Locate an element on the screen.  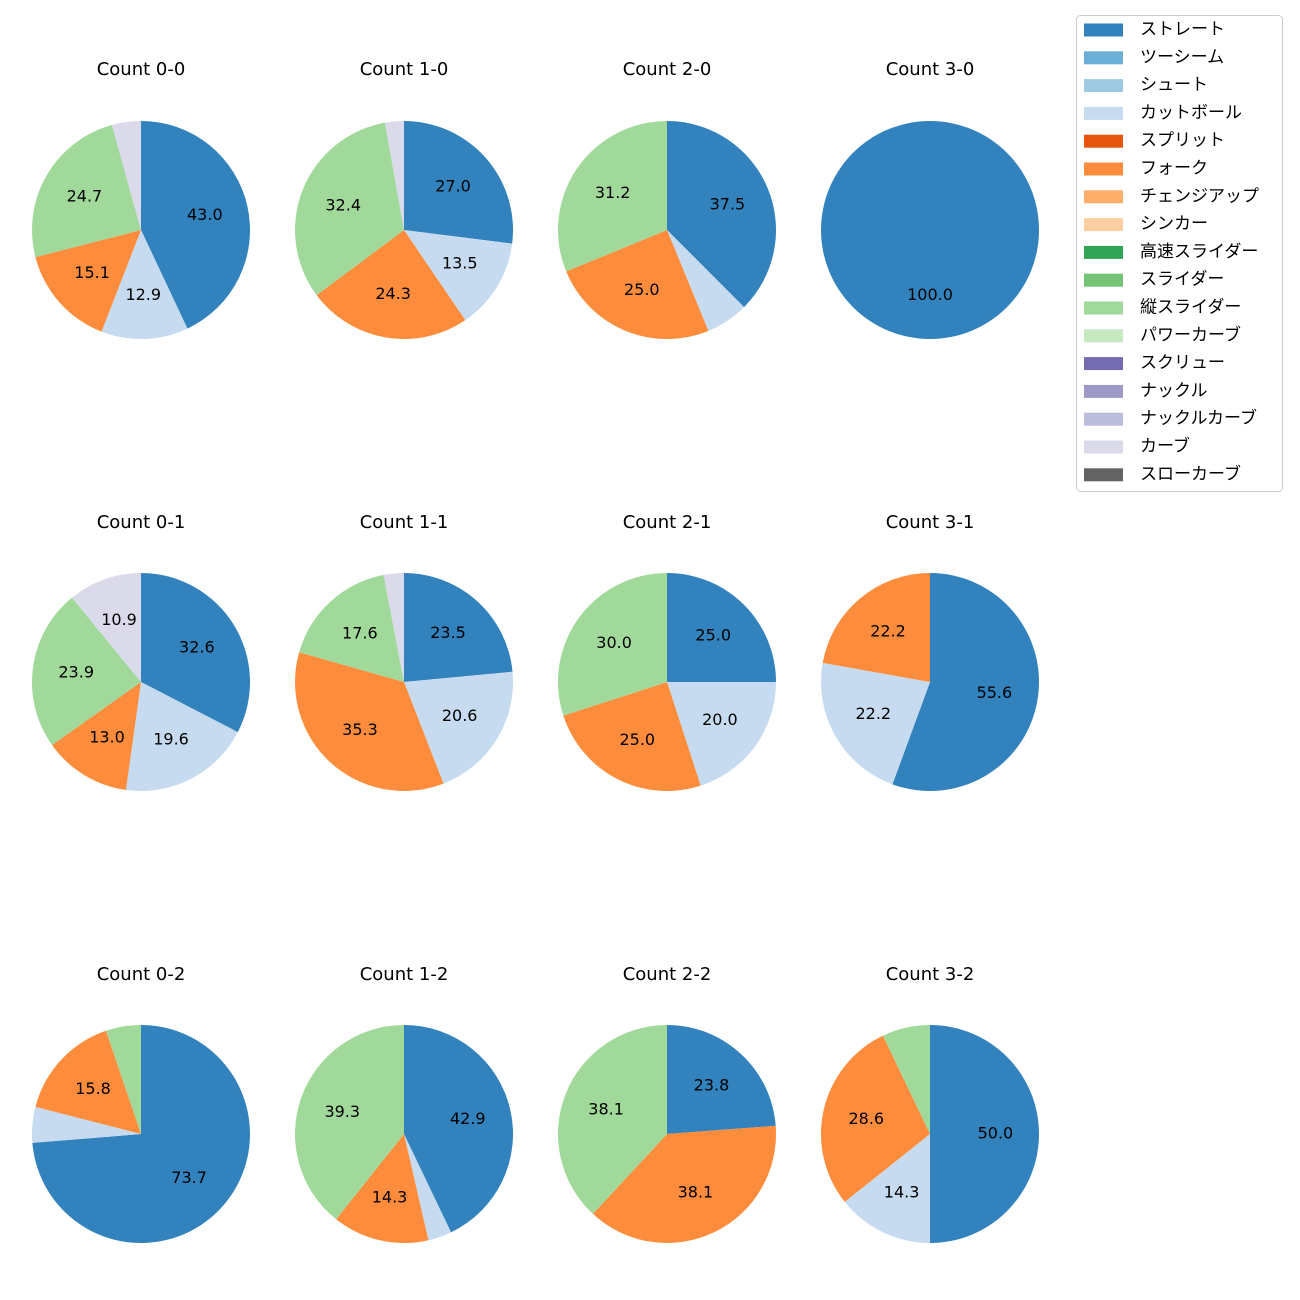
legend-label: カットボール is located at coordinates (1191, 113).